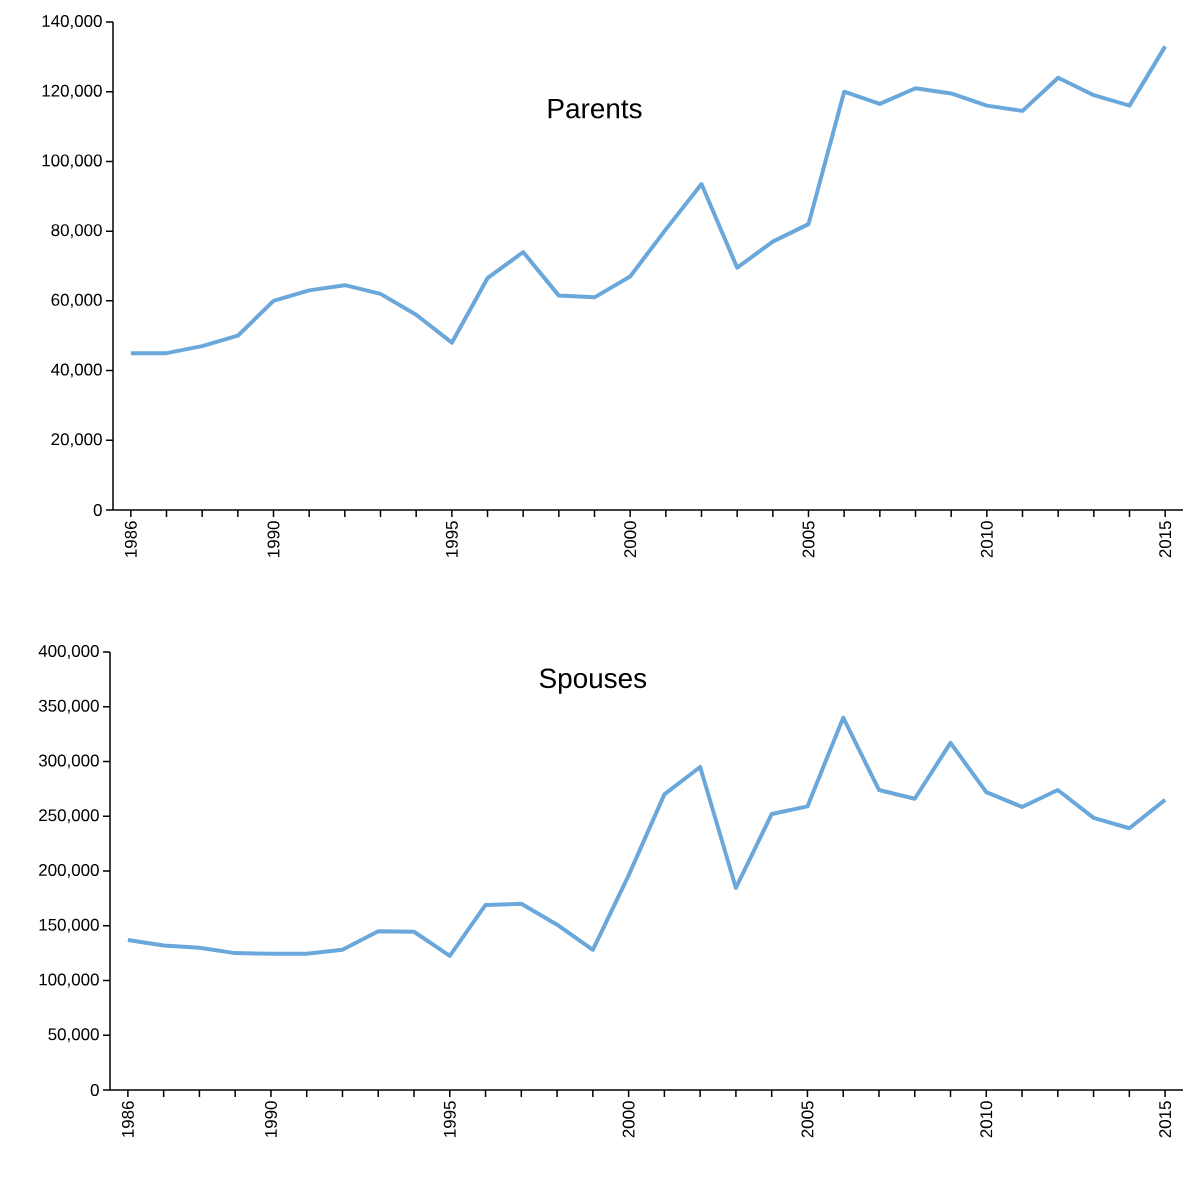 The height and width of the screenshot is (1177, 1185). What do you see at coordinates (72, 91) in the screenshot?
I see `y-tick-label: 120,000` at bounding box center [72, 91].